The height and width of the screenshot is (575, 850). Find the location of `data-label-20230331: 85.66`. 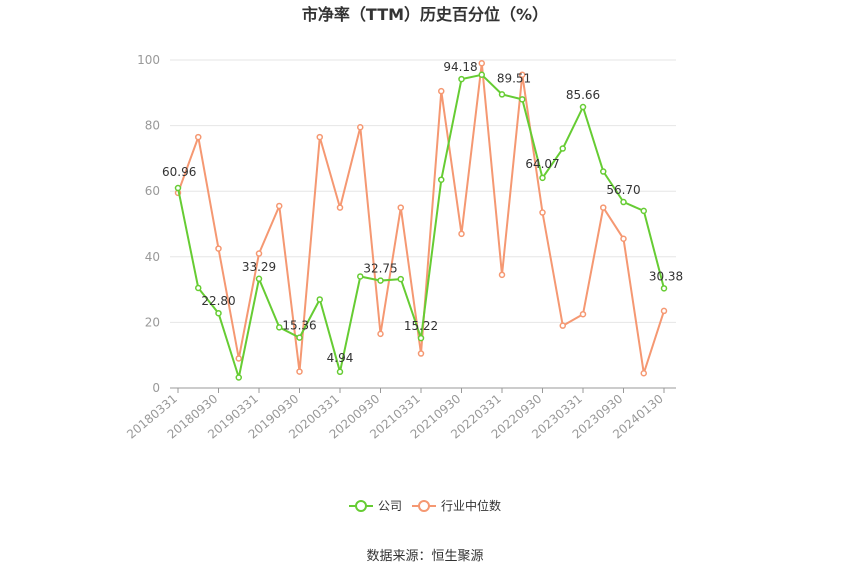

data-label-20230331: 85.66 is located at coordinates (583, 95).